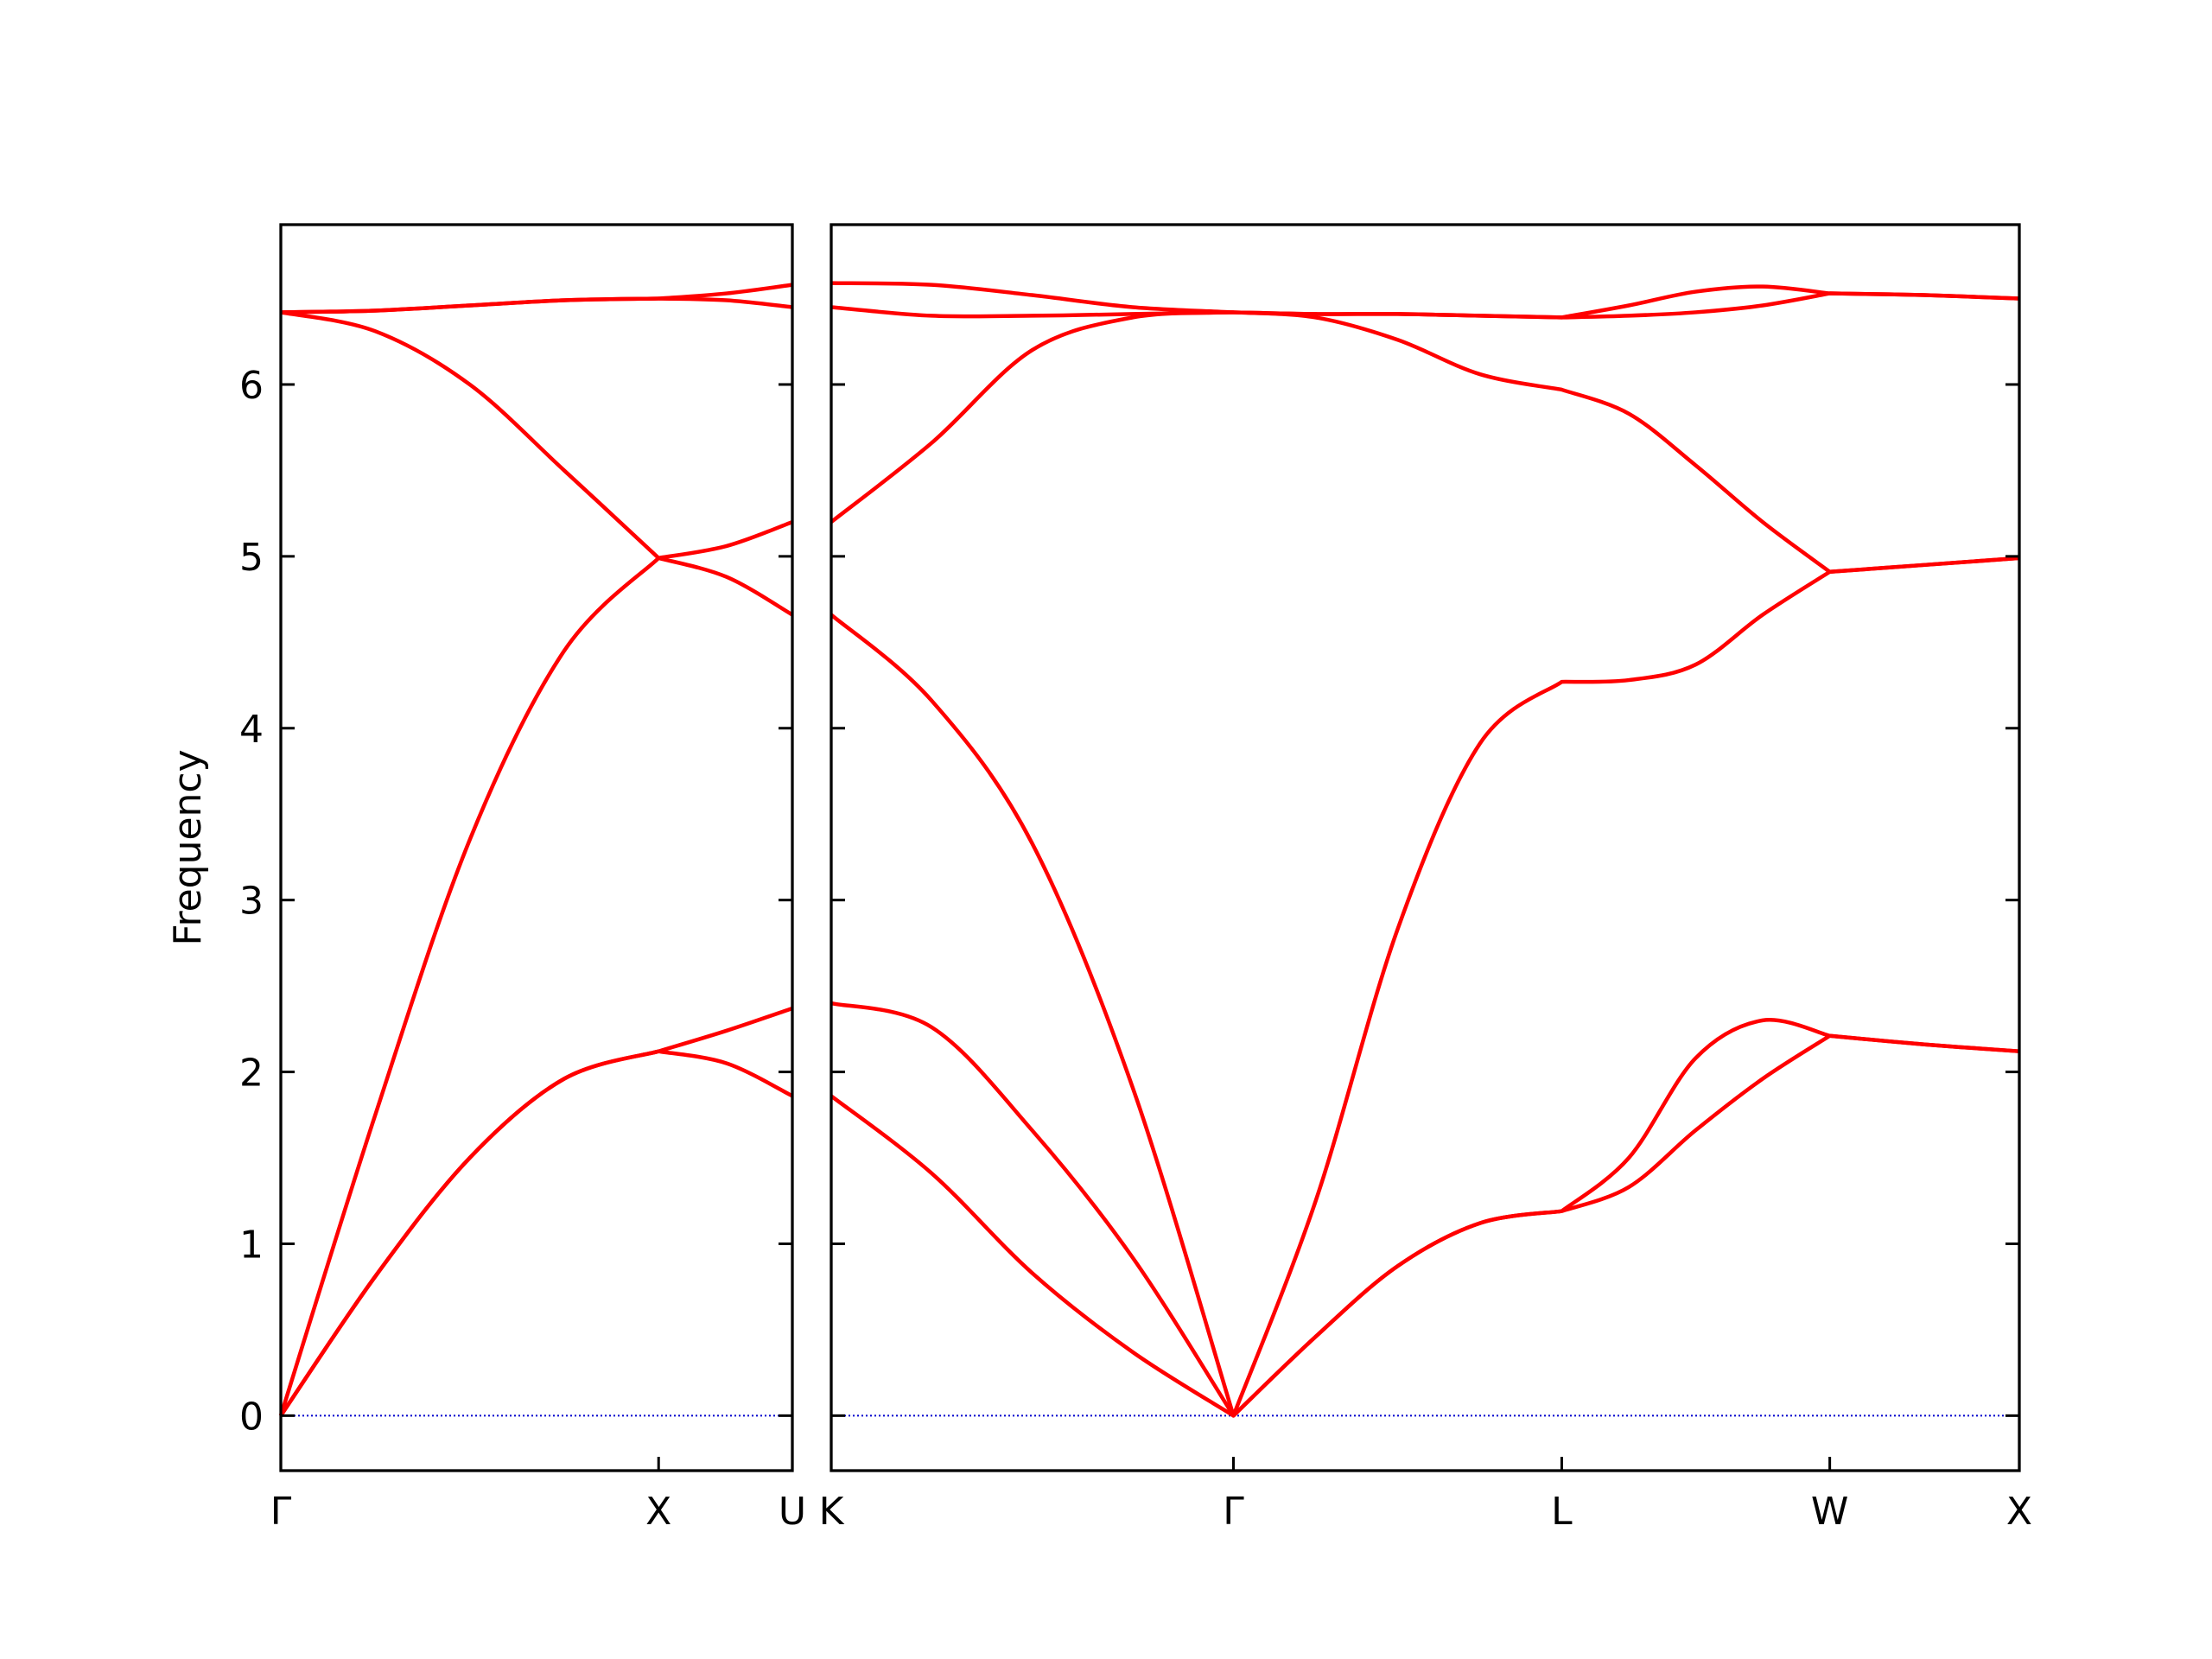 This screenshot has width=2212, height=1659. Describe the element at coordinates (251, 1074) in the screenshot. I see `y-tick-label: 2` at that location.